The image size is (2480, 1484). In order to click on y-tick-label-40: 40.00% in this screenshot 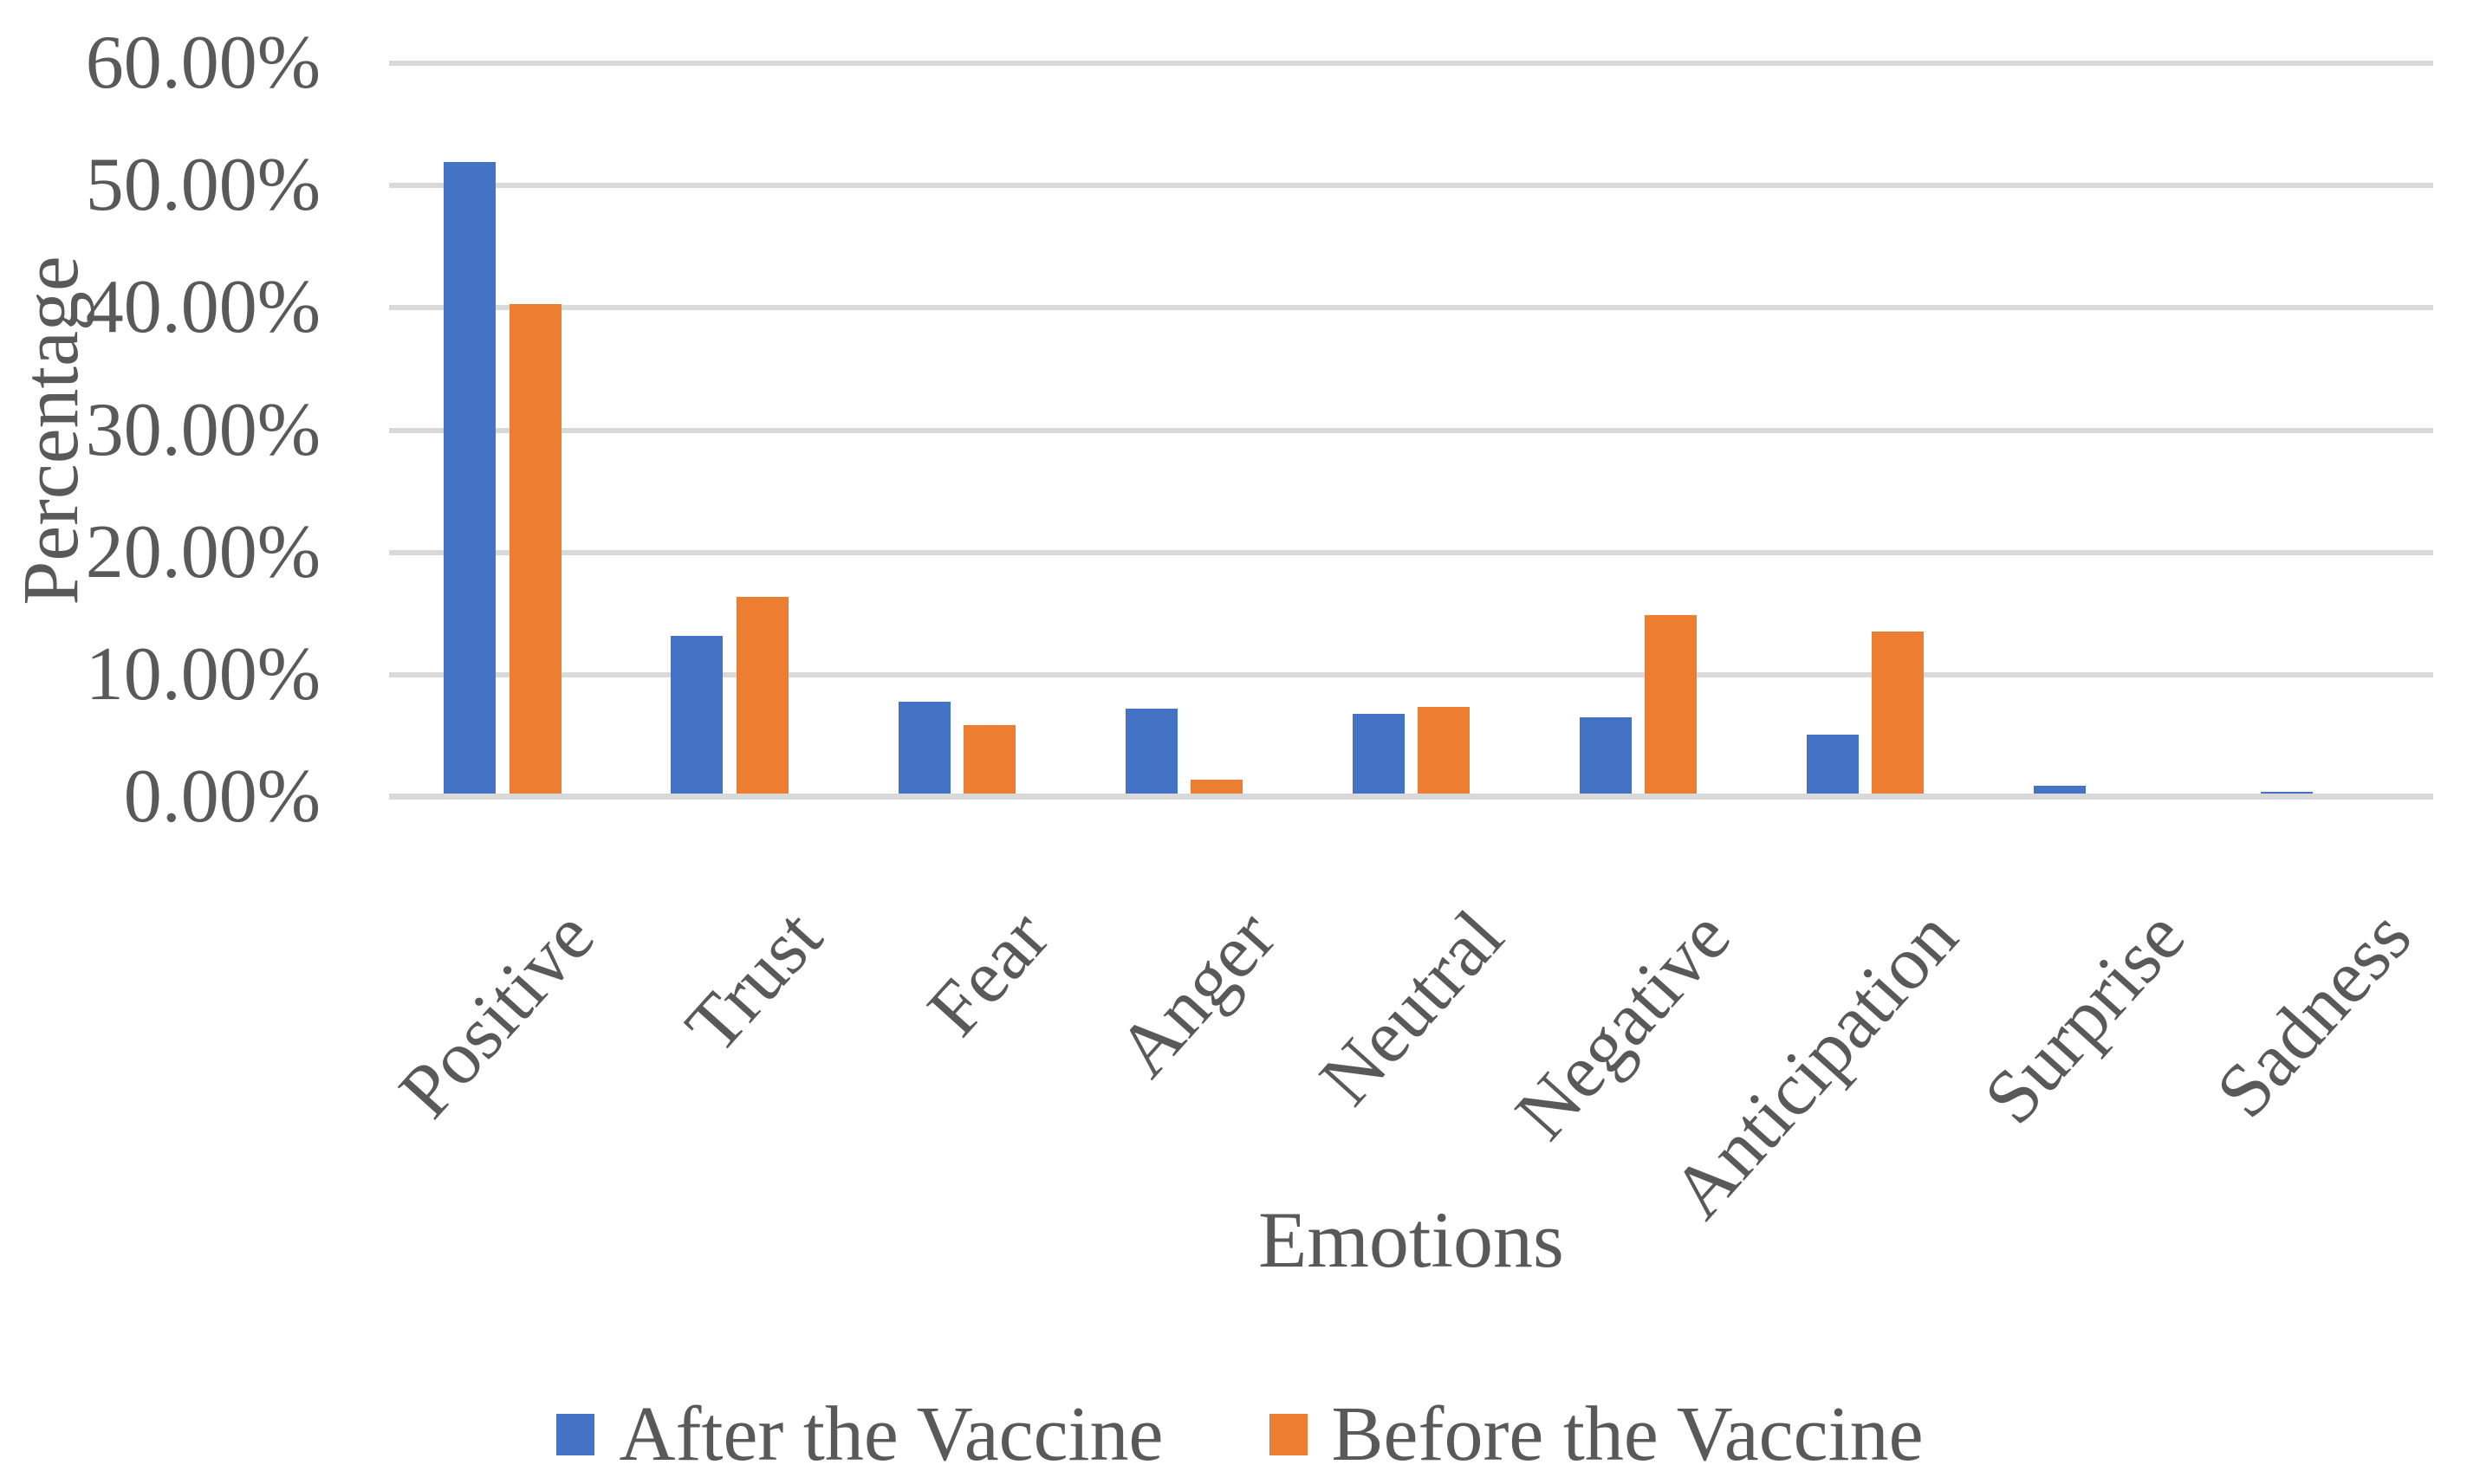, I will do `click(203, 307)`.